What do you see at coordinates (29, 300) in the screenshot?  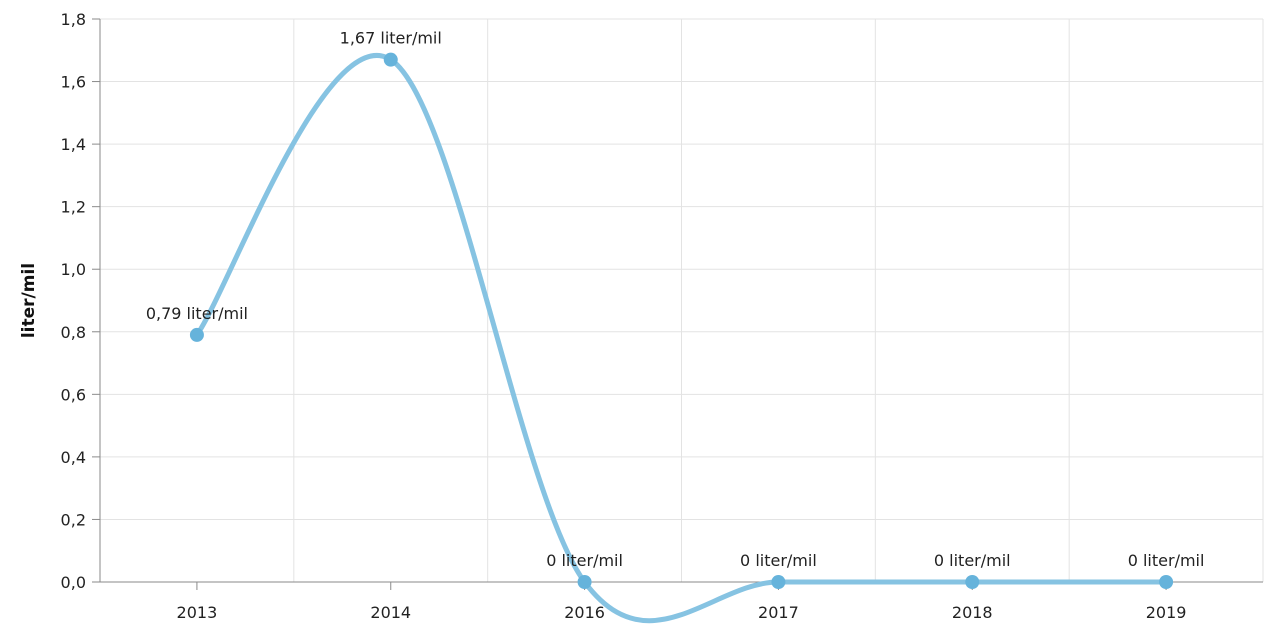 I see `y-axis-title: liter/mil` at bounding box center [29, 300].